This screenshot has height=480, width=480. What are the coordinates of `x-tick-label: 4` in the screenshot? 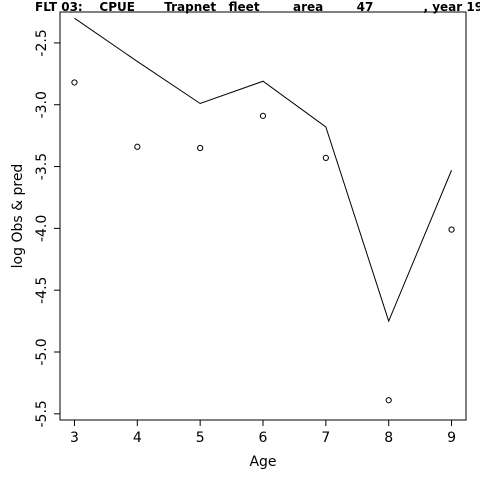 It's located at (137, 438).